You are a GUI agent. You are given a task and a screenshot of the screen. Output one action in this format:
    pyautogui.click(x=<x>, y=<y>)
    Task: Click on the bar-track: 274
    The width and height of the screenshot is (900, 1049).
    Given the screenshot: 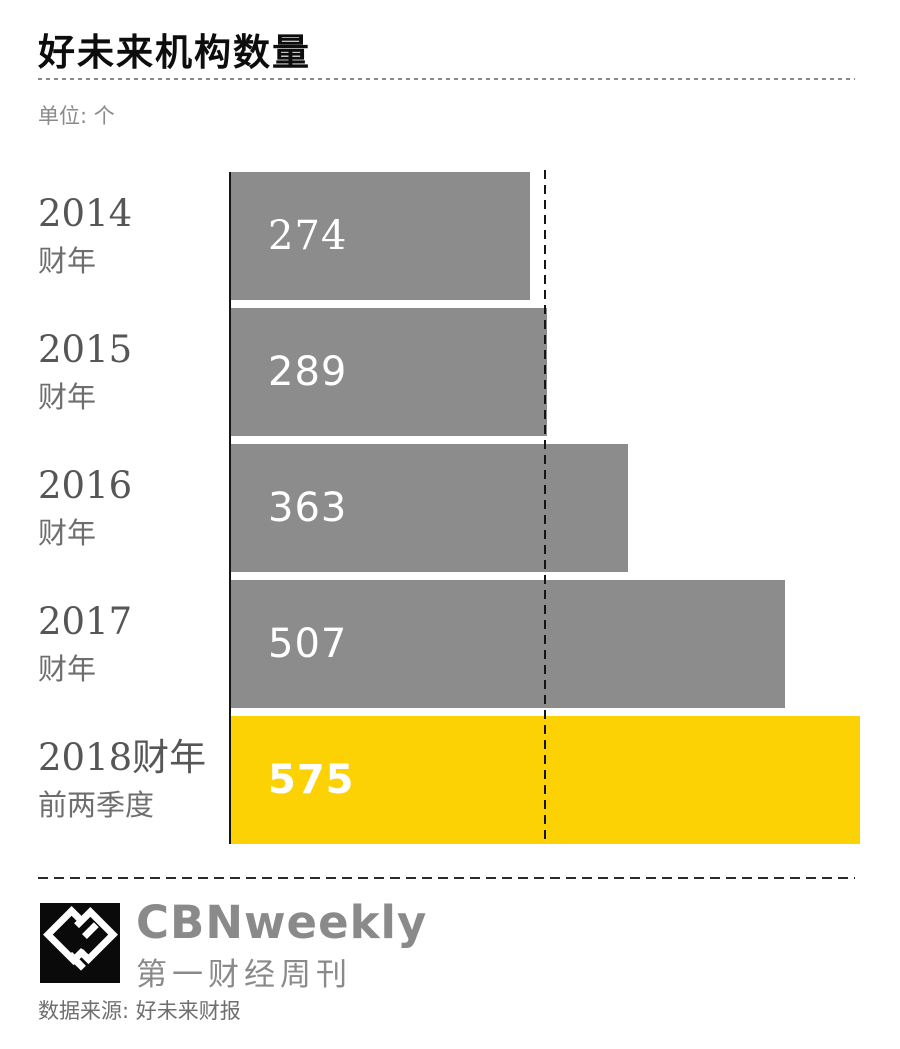 What is the action you would take?
    pyautogui.click(x=545, y=236)
    